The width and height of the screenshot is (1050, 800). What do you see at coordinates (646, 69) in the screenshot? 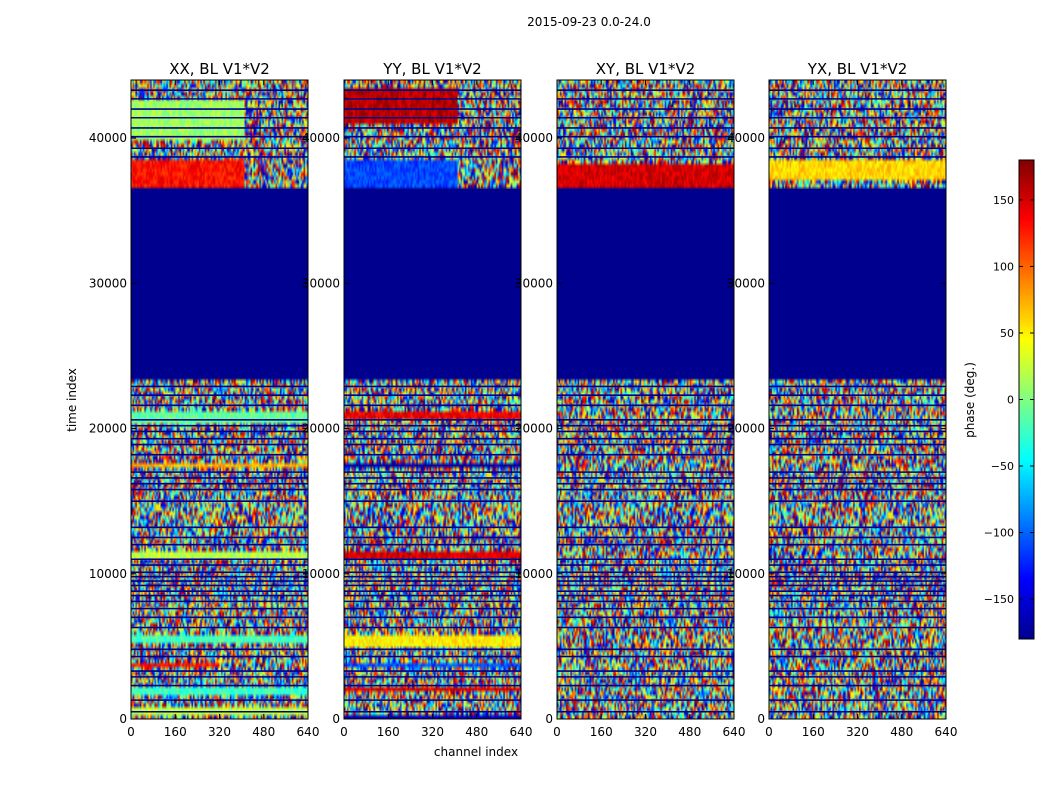
I see `panel-title: XY, BL V1*V2` at bounding box center [646, 69].